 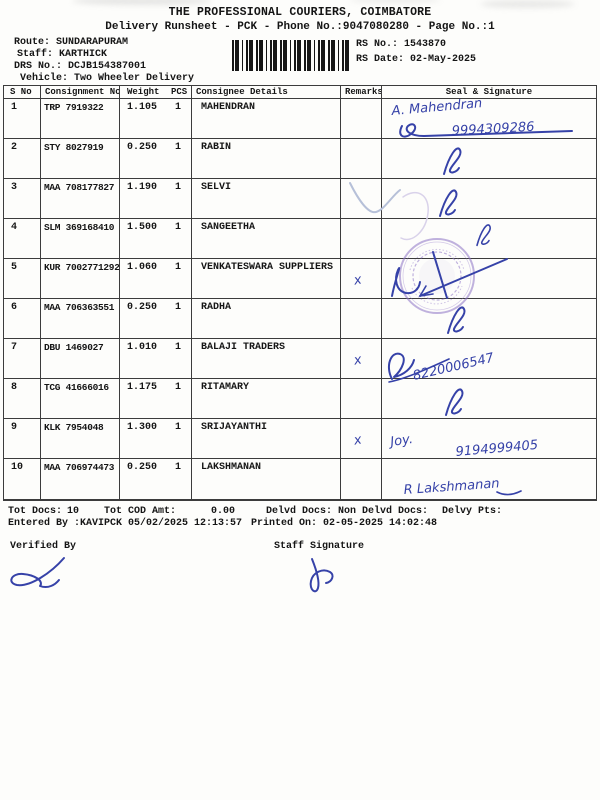 What do you see at coordinates (266, 279) in the screenshot?
I see `cell-consignee: VENKATESWARA SUPPLIERS` at bounding box center [266, 279].